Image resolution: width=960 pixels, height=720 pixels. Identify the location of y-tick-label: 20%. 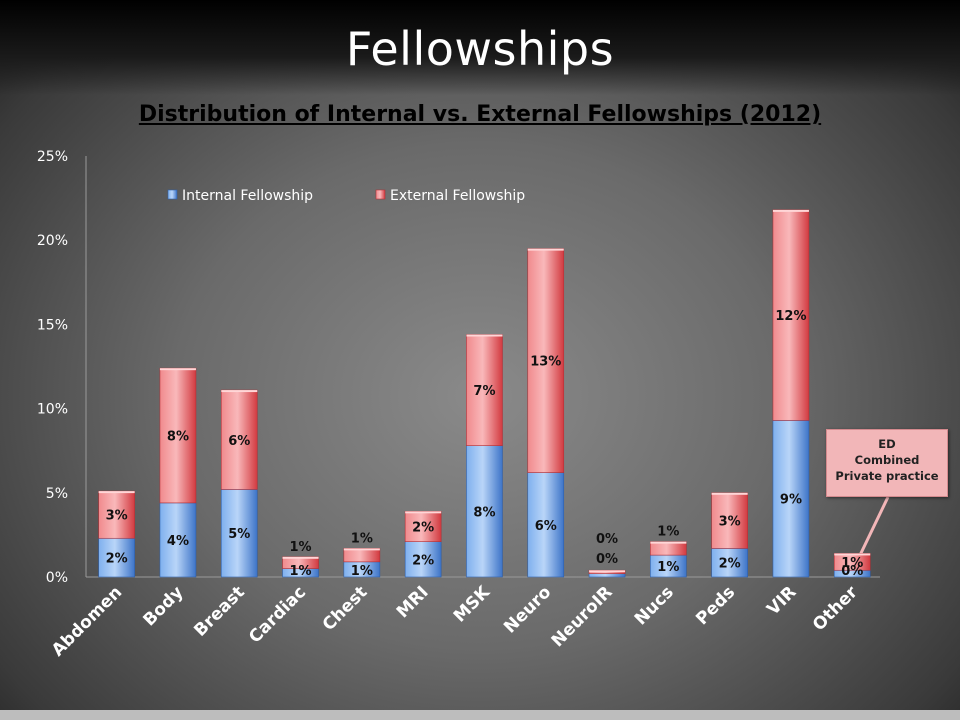
(52, 241).